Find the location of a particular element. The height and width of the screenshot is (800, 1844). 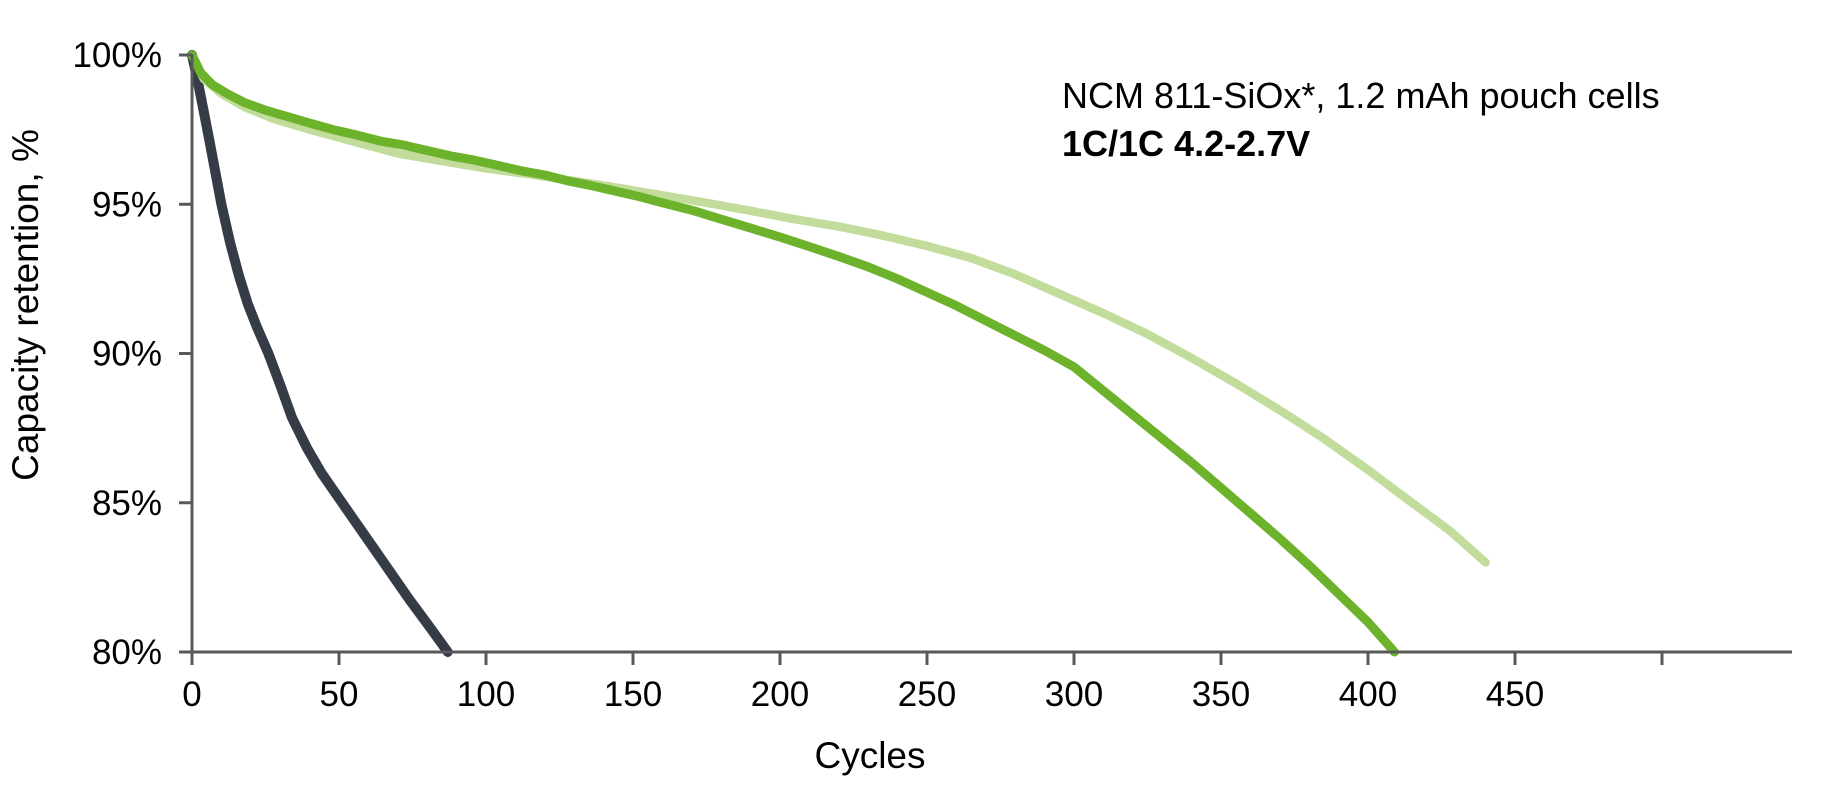

y-tick-label: 80% is located at coordinates (127, 652).